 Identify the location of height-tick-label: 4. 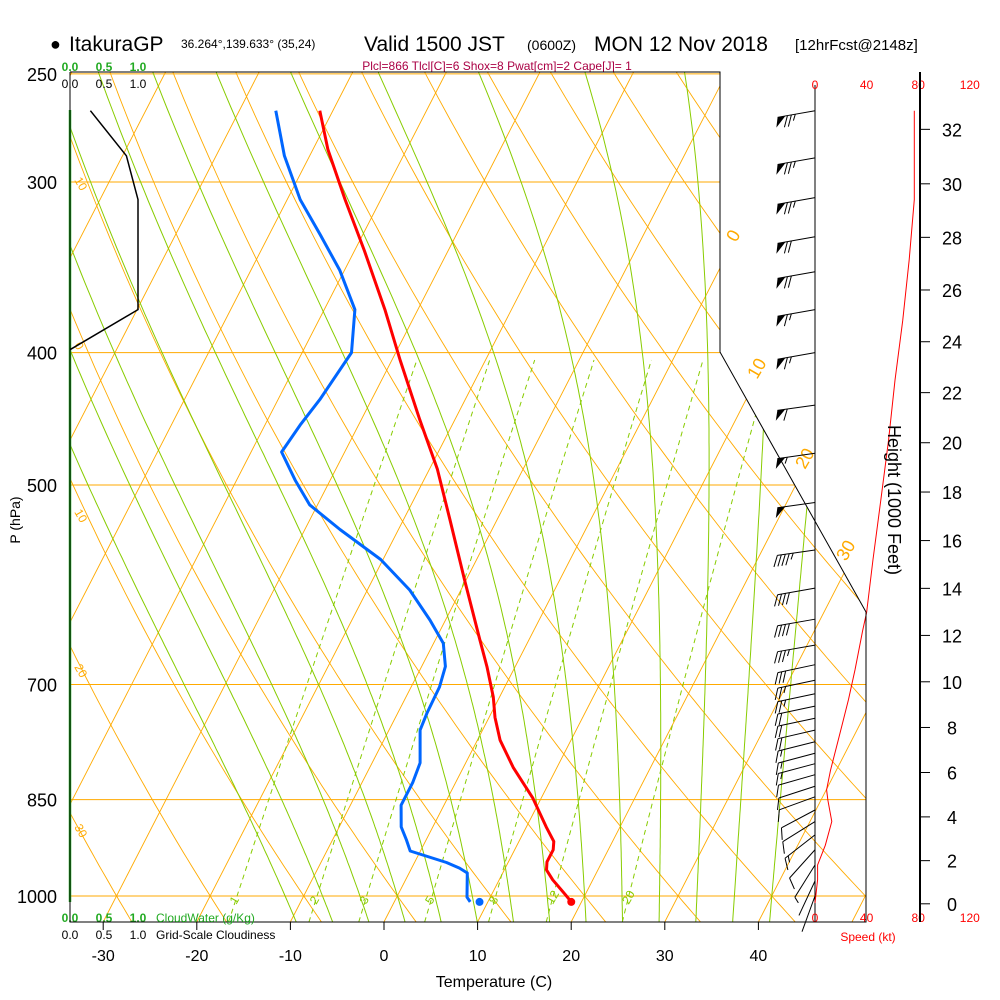
(952, 818).